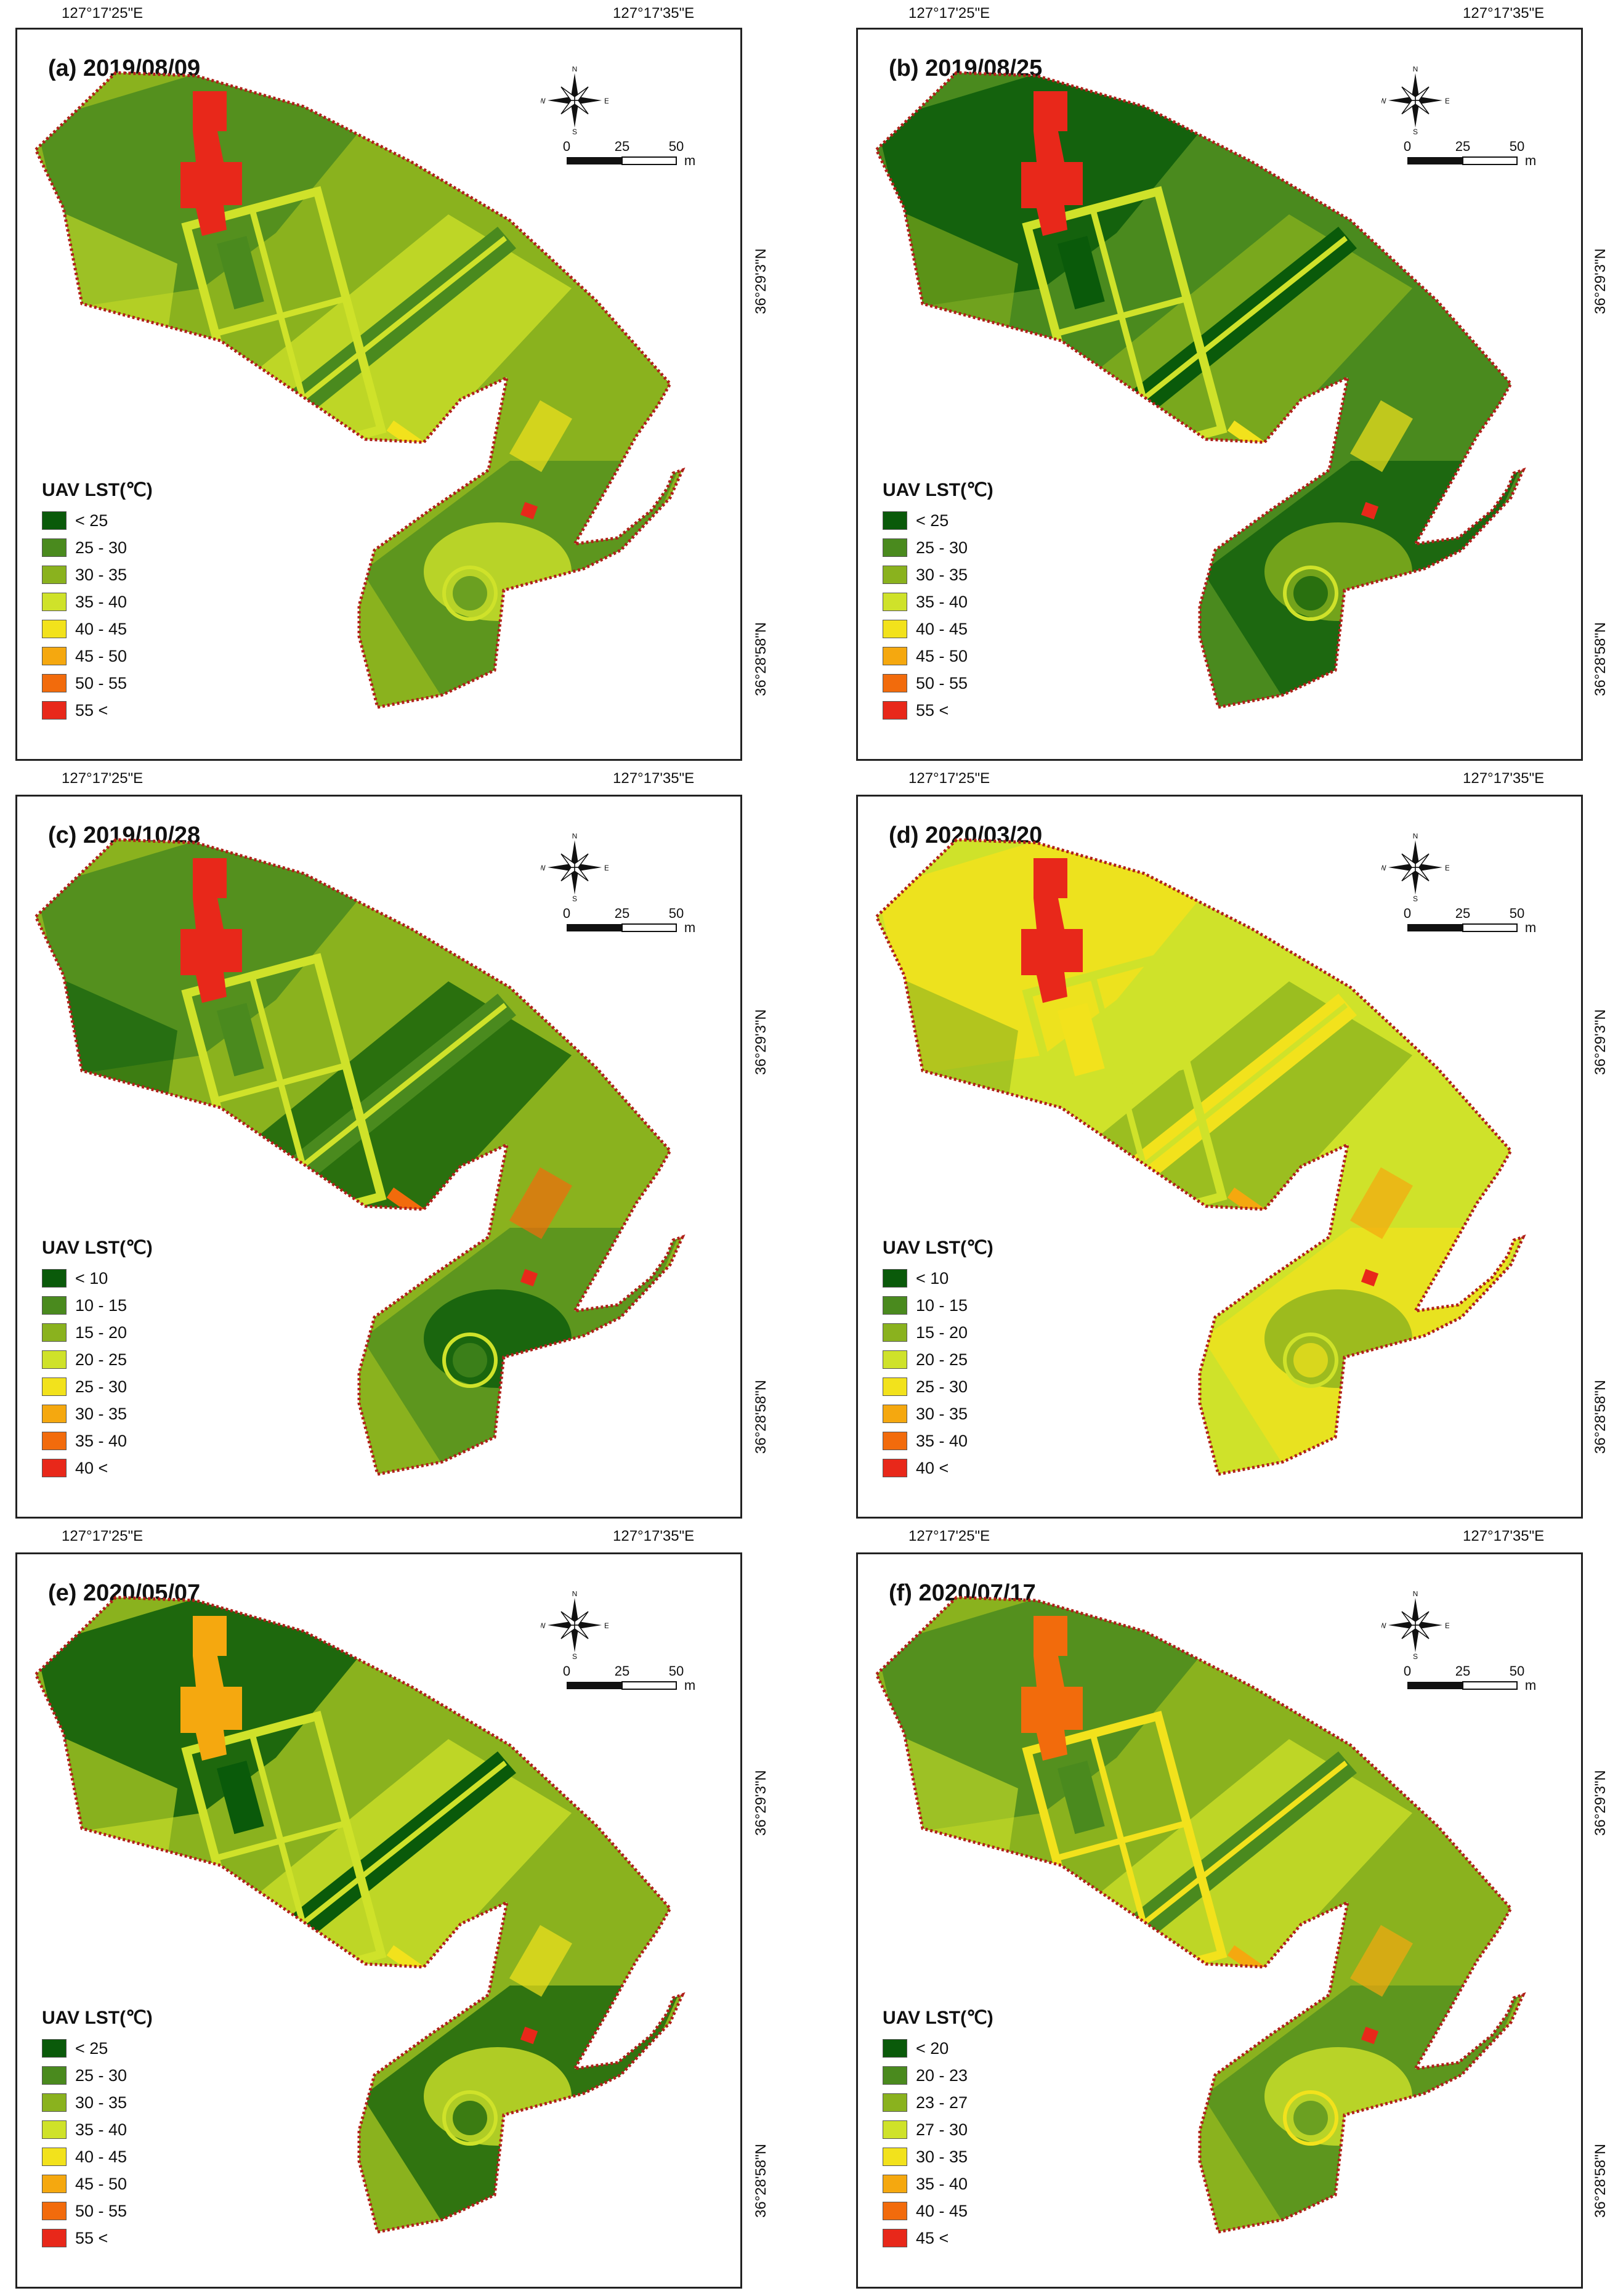  Describe the element at coordinates (1470, 920) in the screenshot. I see `scale-bar: 0 25 50m` at that location.